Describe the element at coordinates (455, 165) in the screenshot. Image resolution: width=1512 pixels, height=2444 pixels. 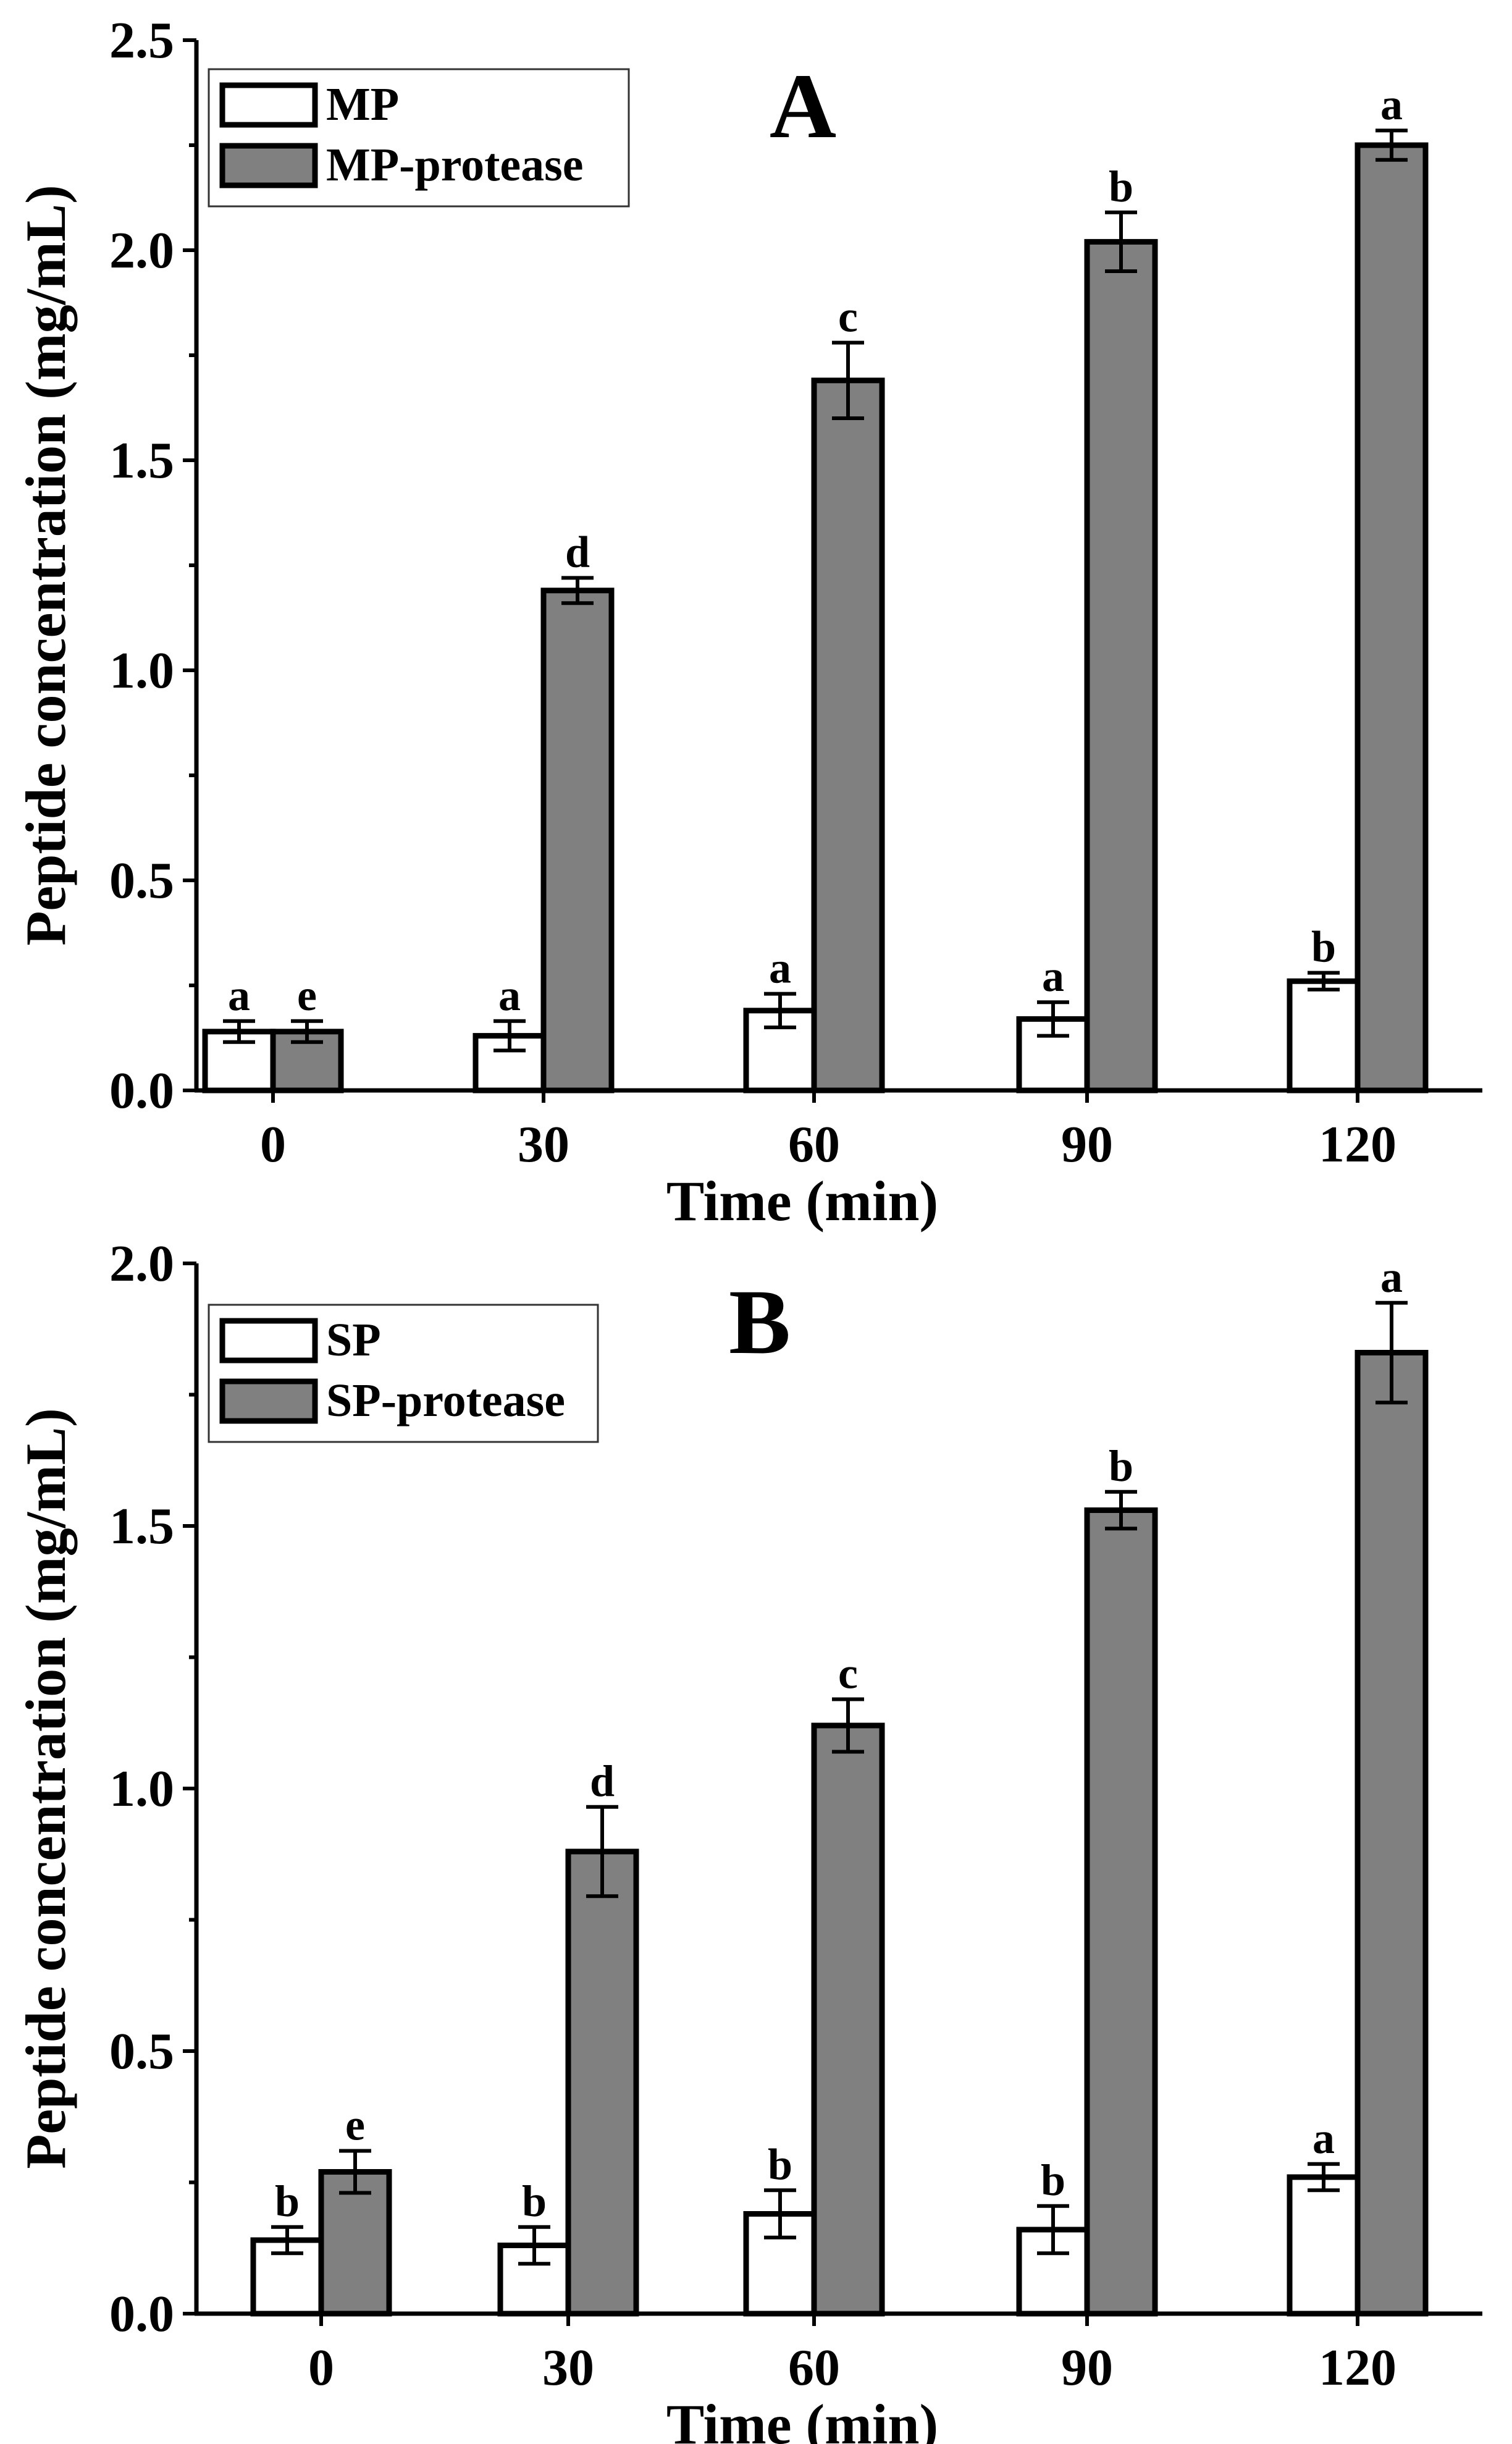
I see `legend-entry-mp-protease: MP-protease` at that location.